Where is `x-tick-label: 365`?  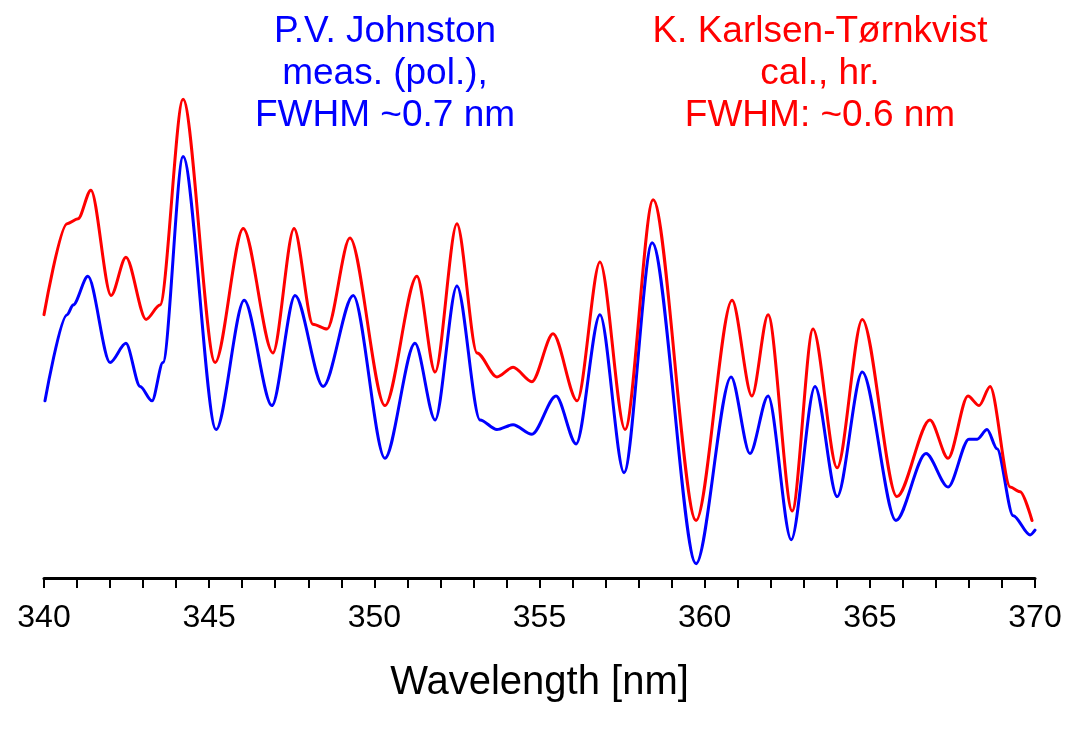
x-tick-label: 365 is located at coordinates (870, 616).